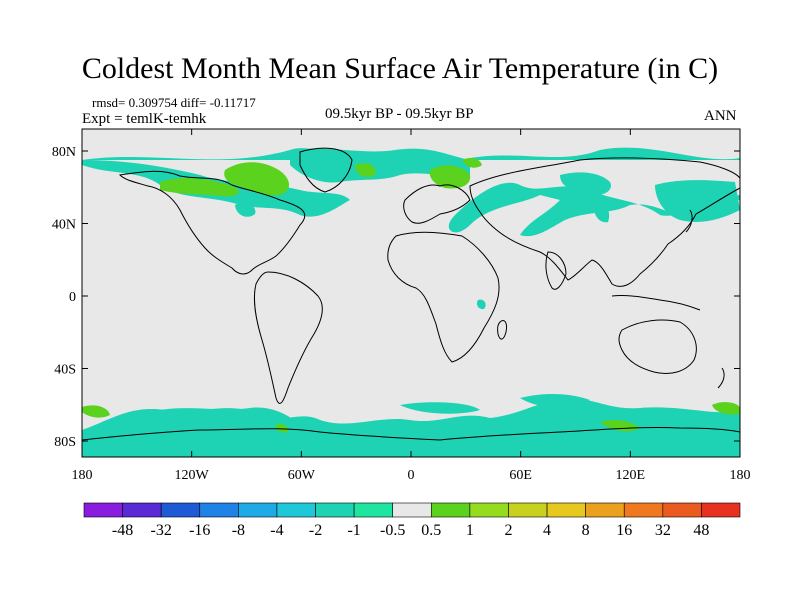  I want to click on anomaly-greenland-europe, so click(380, 165).